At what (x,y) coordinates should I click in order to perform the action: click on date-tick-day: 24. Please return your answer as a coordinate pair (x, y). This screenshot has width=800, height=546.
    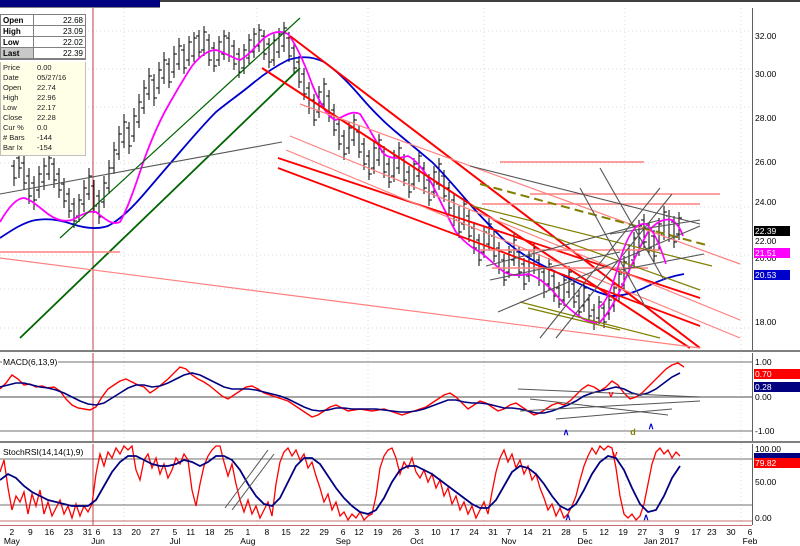
    Looking at the image, I should click on (474, 532).